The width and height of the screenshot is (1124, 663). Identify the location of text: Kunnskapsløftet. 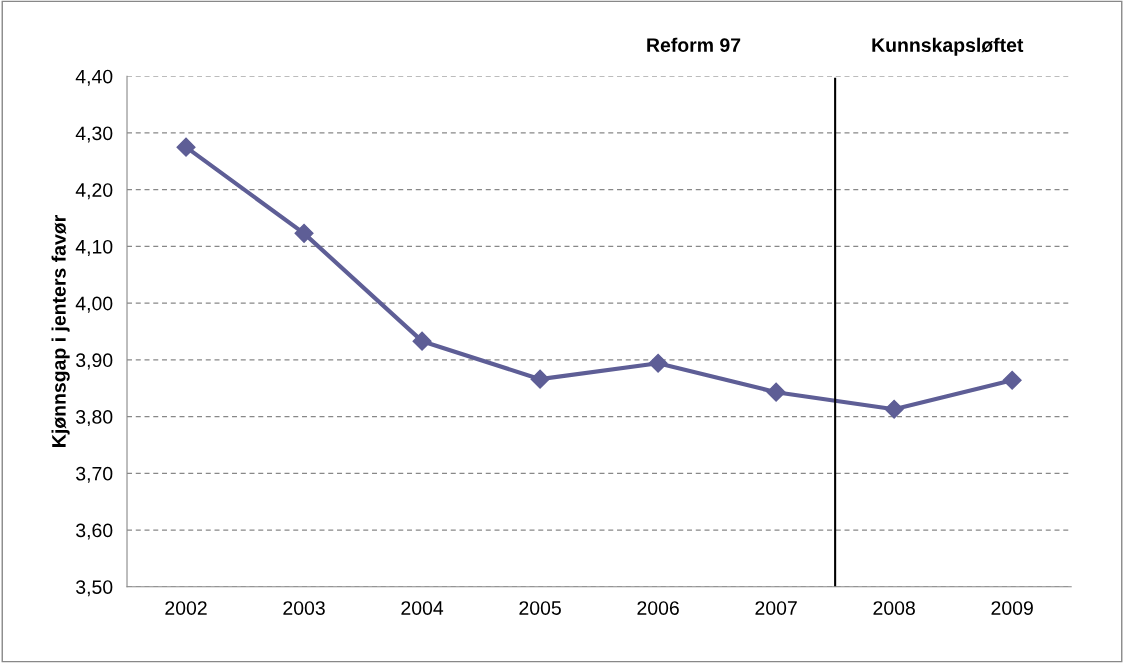
(948, 46).